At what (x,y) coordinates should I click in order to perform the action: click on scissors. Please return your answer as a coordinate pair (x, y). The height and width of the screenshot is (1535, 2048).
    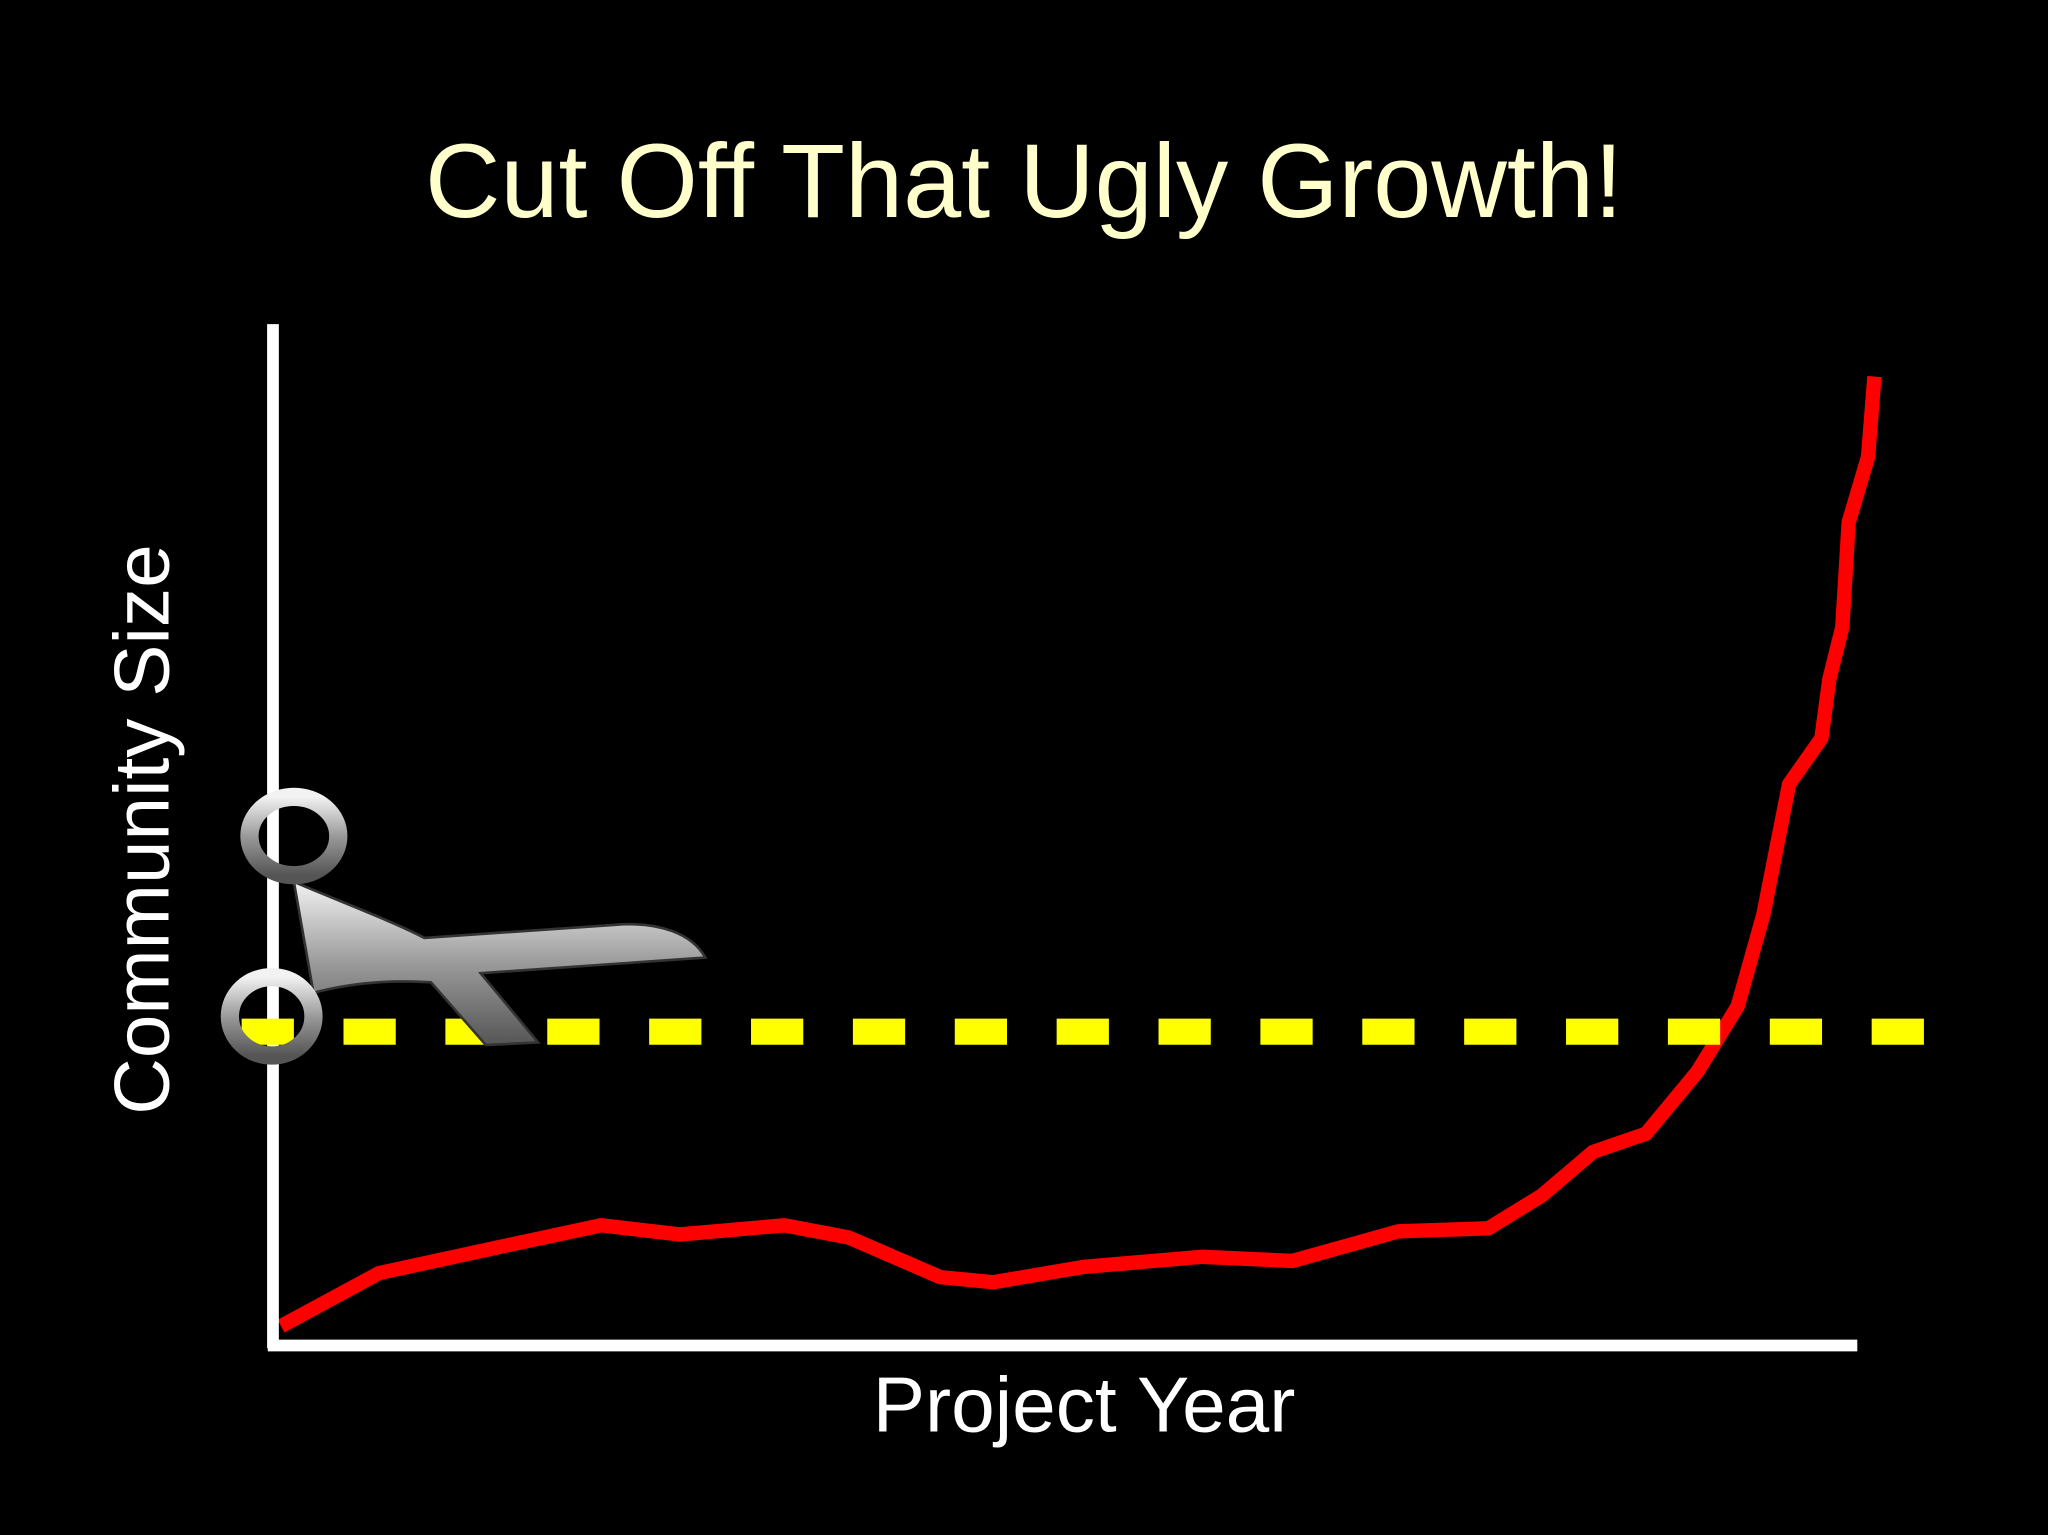
    Looking at the image, I should click on (464, 926).